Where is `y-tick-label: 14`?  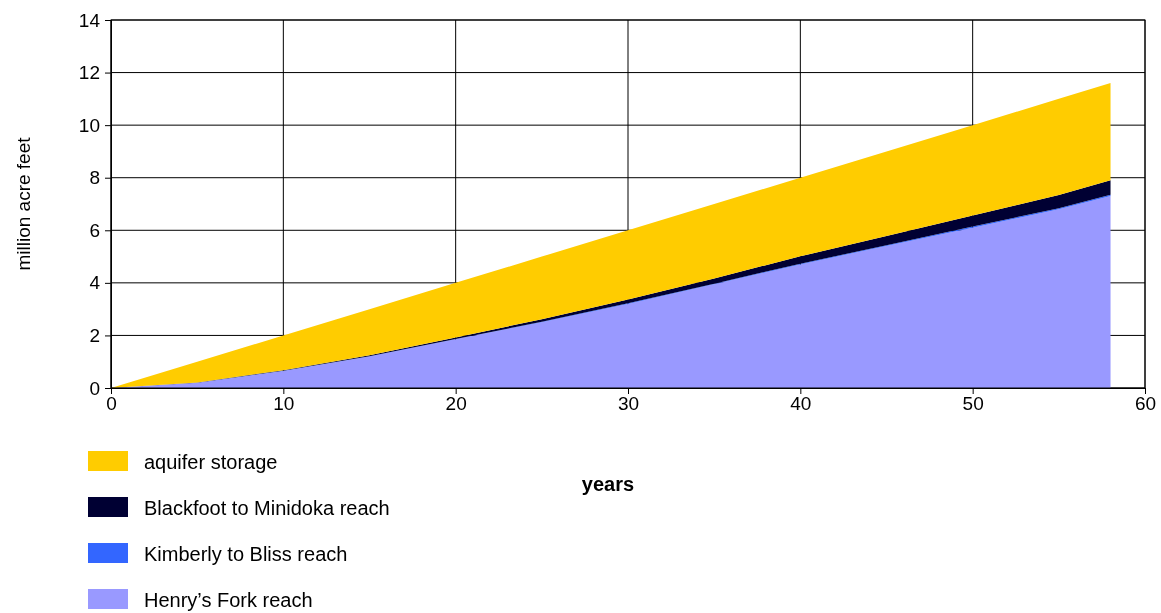 y-tick-label: 14 is located at coordinates (89, 20).